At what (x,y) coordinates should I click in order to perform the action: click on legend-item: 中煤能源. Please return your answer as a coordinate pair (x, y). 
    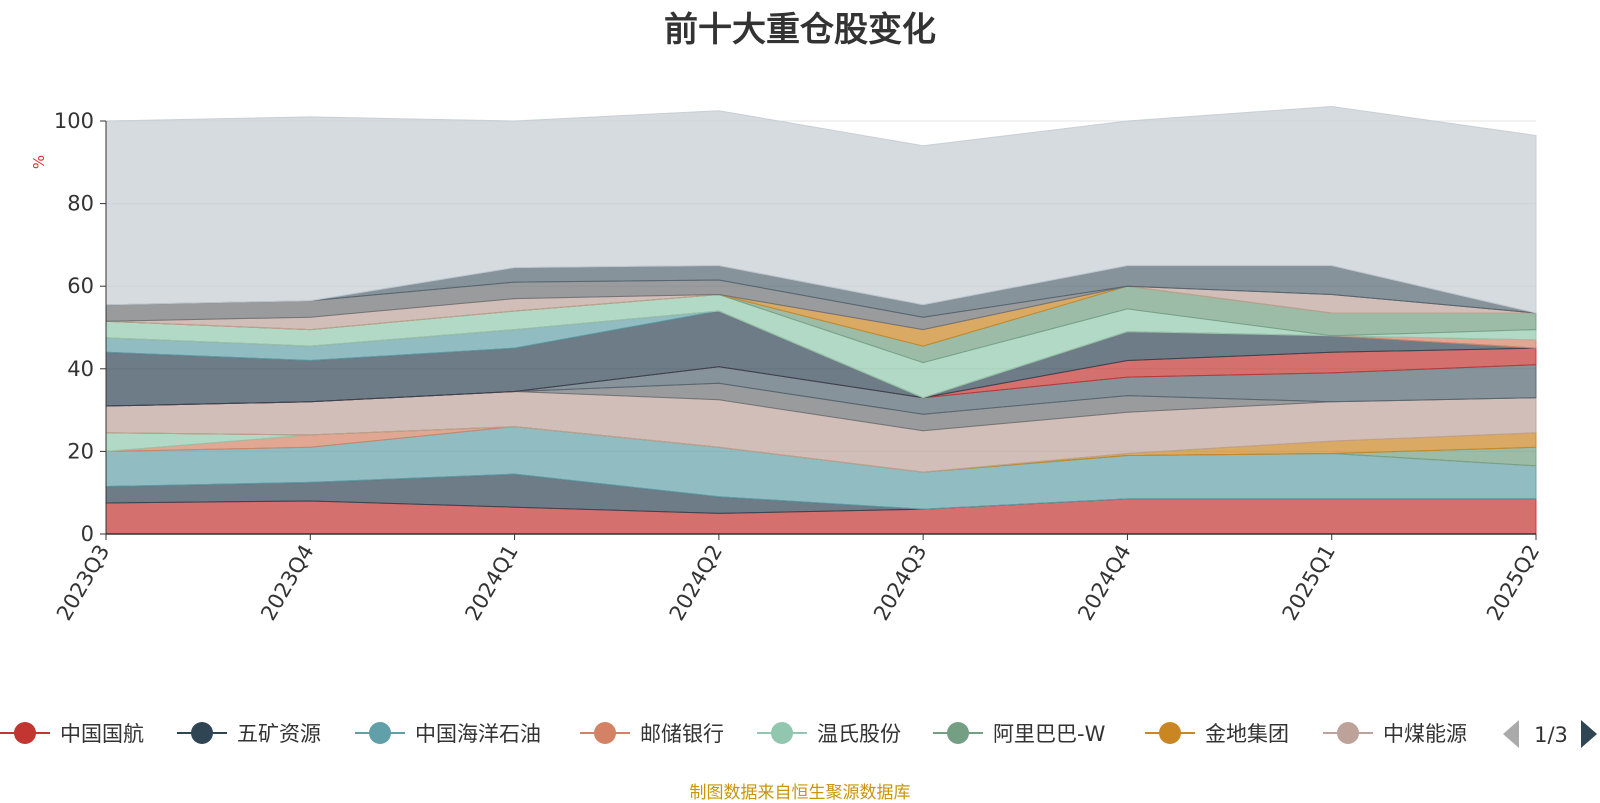
    Looking at the image, I should click on (1395, 734).